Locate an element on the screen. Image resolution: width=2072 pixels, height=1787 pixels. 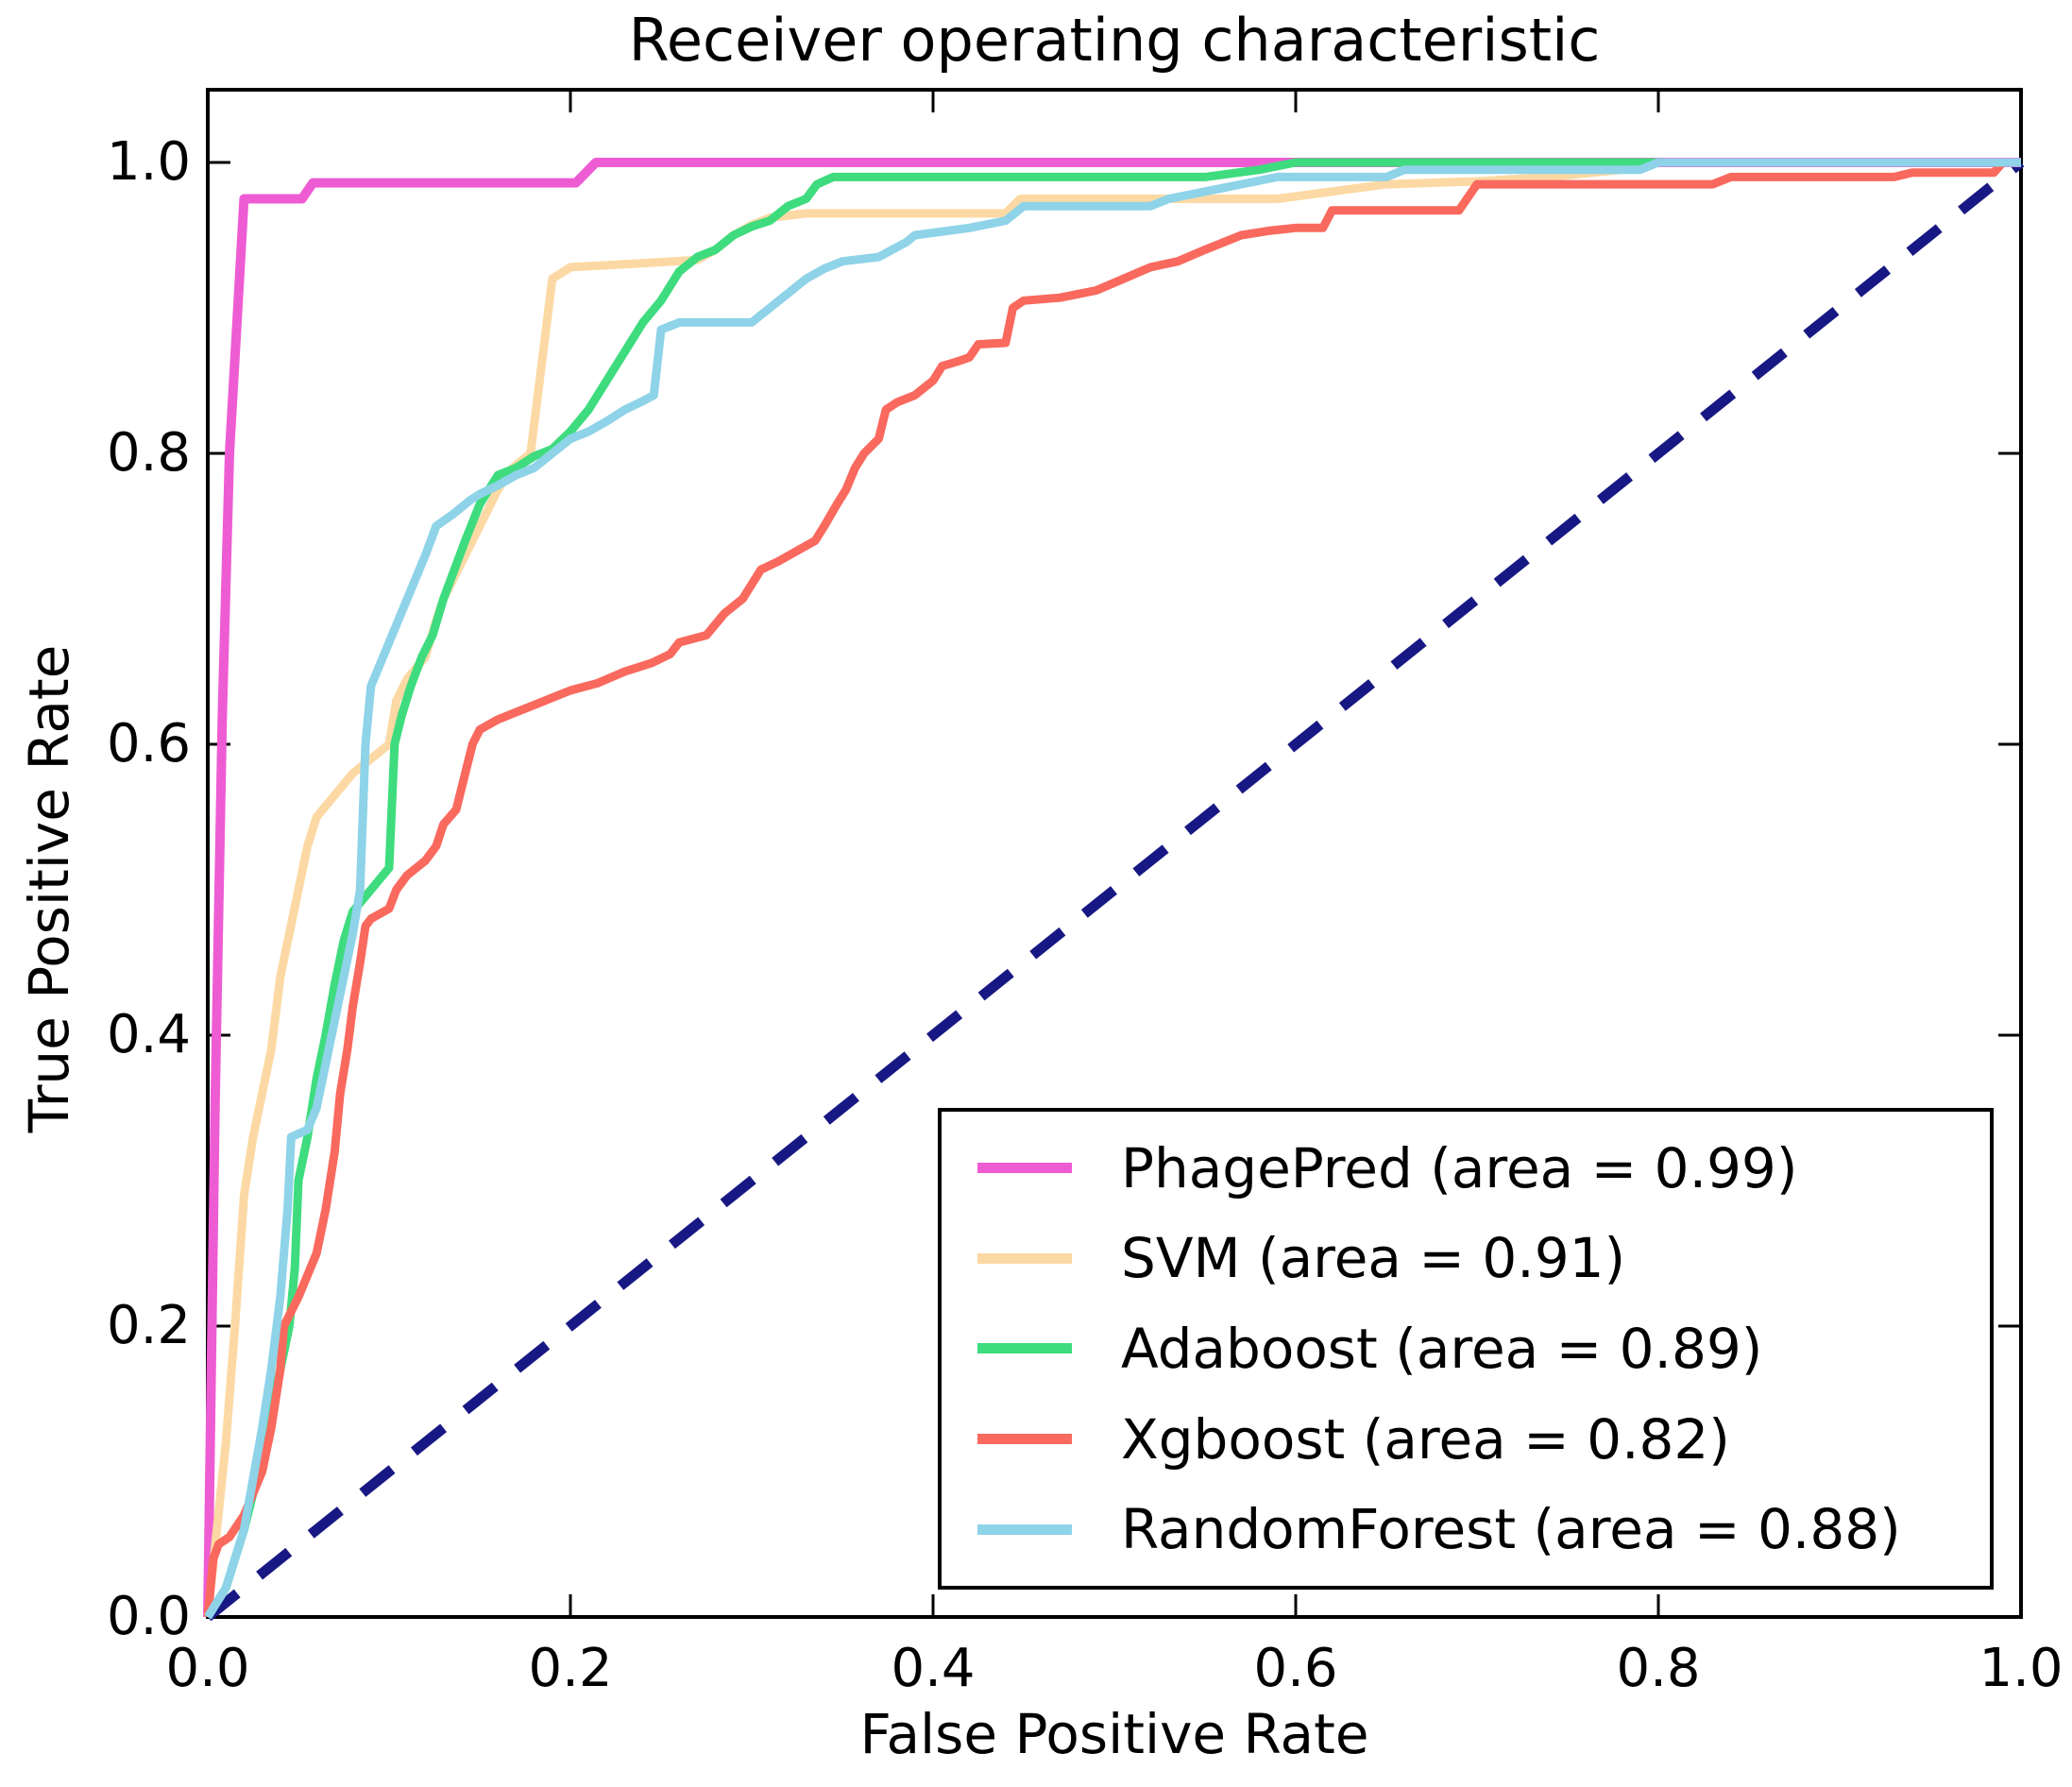
legend-item-phagepred: PhagePred (area = 0.99) is located at coordinates (1479, 1168).